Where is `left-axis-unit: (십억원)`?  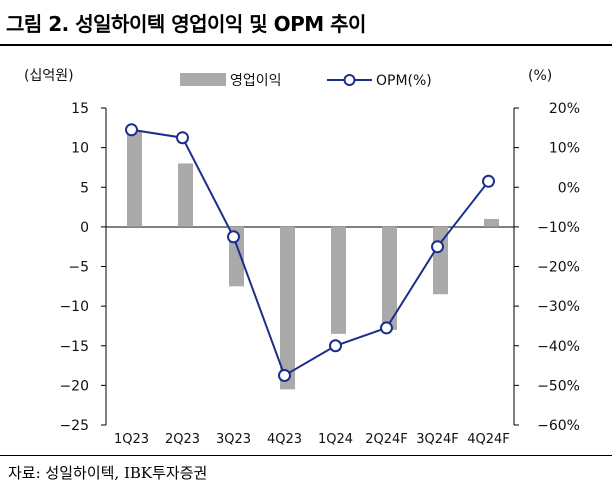 left-axis-unit: (십억원) is located at coordinates (49, 76).